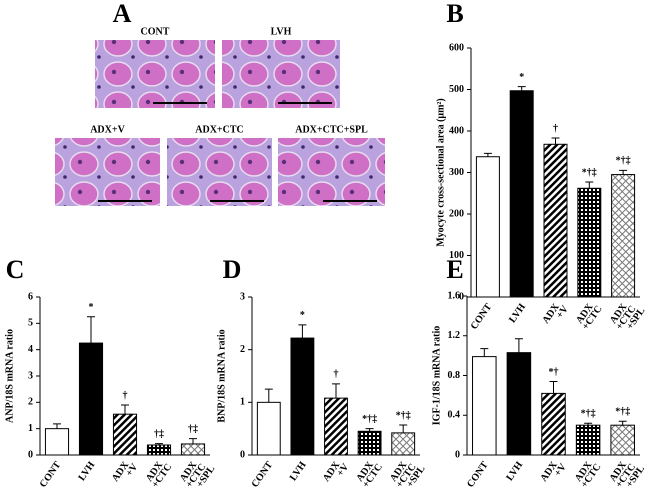 This screenshot has height=496, width=650. Describe the element at coordinates (221, 375) in the screenshot. I see `y-axis-label: BNP/18S mRNA ratio` at that location.